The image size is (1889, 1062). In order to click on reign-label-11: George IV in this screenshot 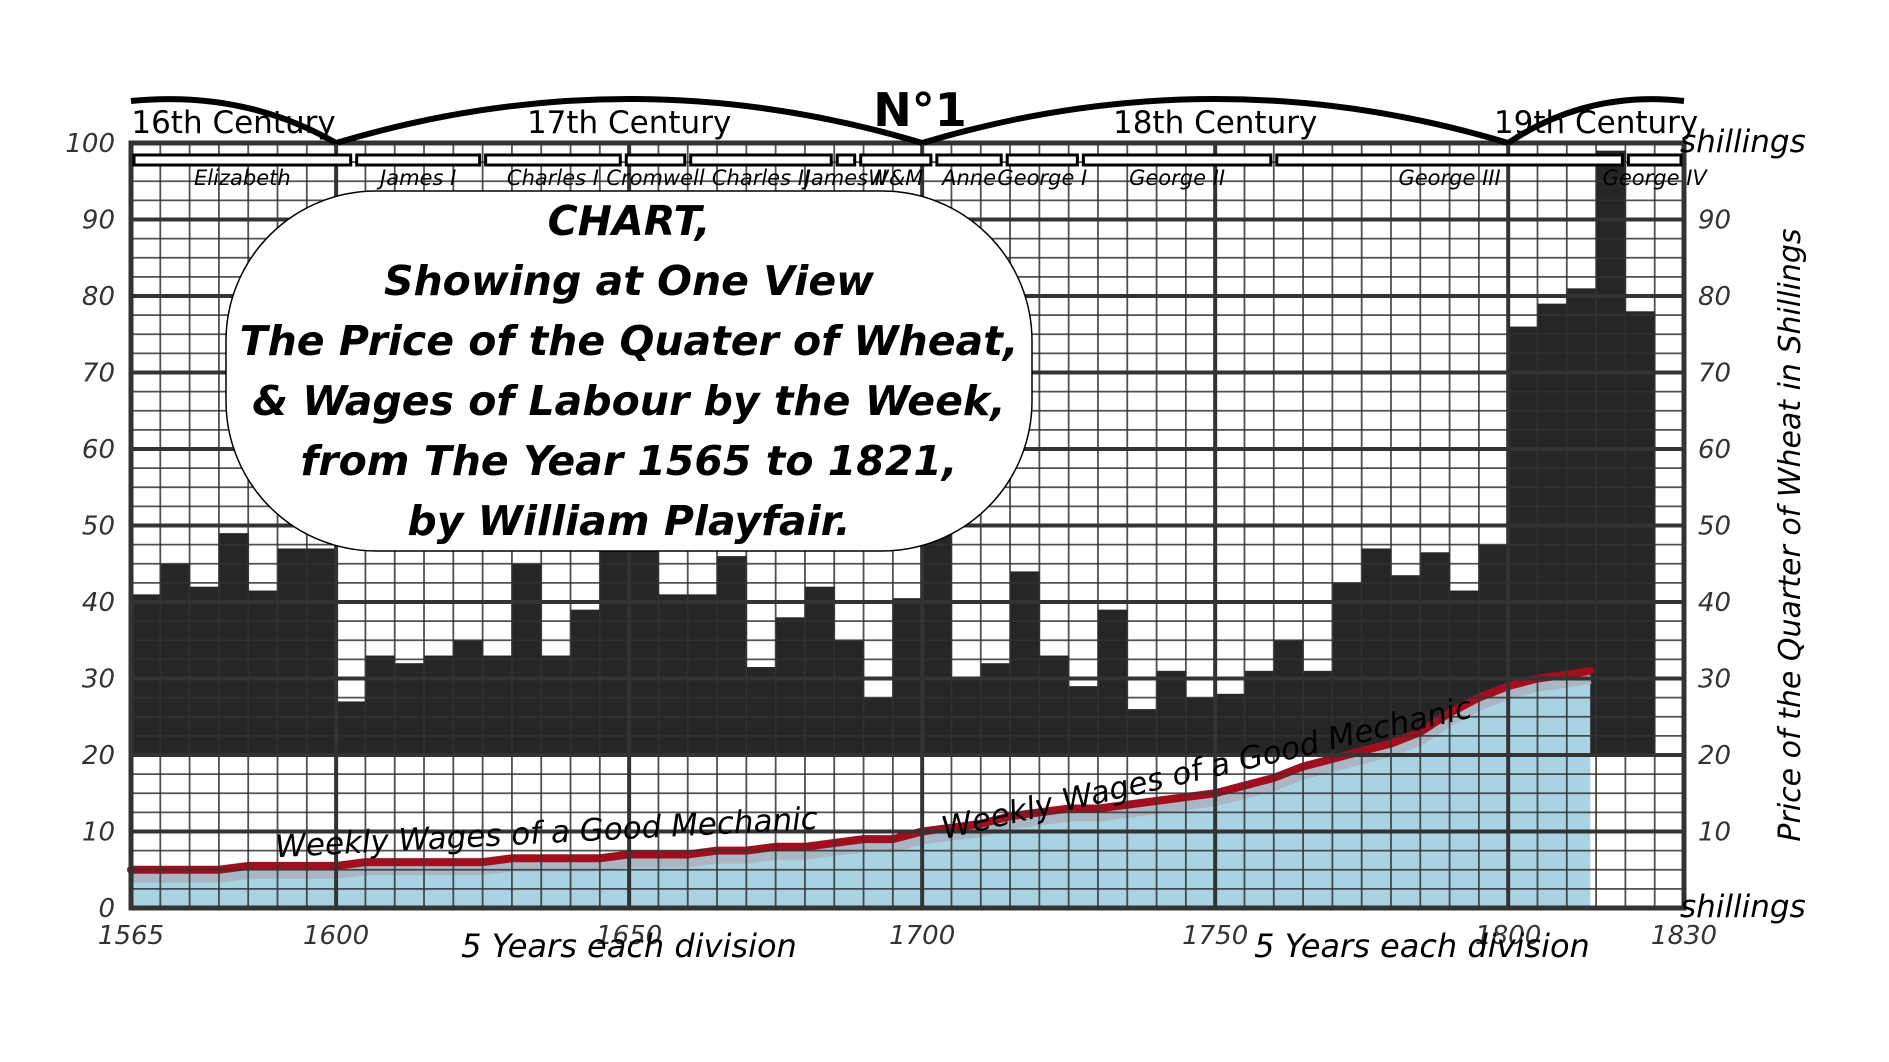, I will do `click(1656, 178)`.